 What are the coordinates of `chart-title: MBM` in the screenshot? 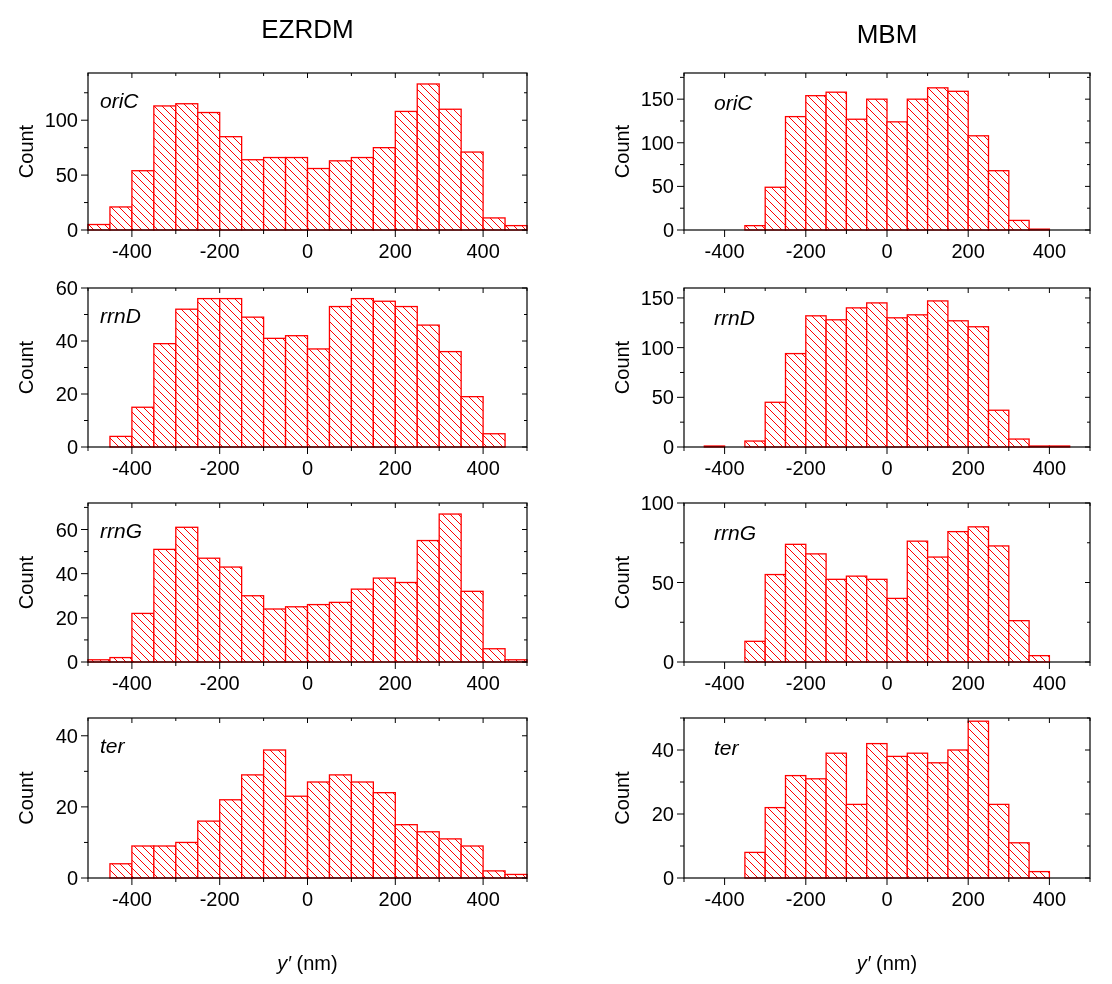 It's located at (887, 34).